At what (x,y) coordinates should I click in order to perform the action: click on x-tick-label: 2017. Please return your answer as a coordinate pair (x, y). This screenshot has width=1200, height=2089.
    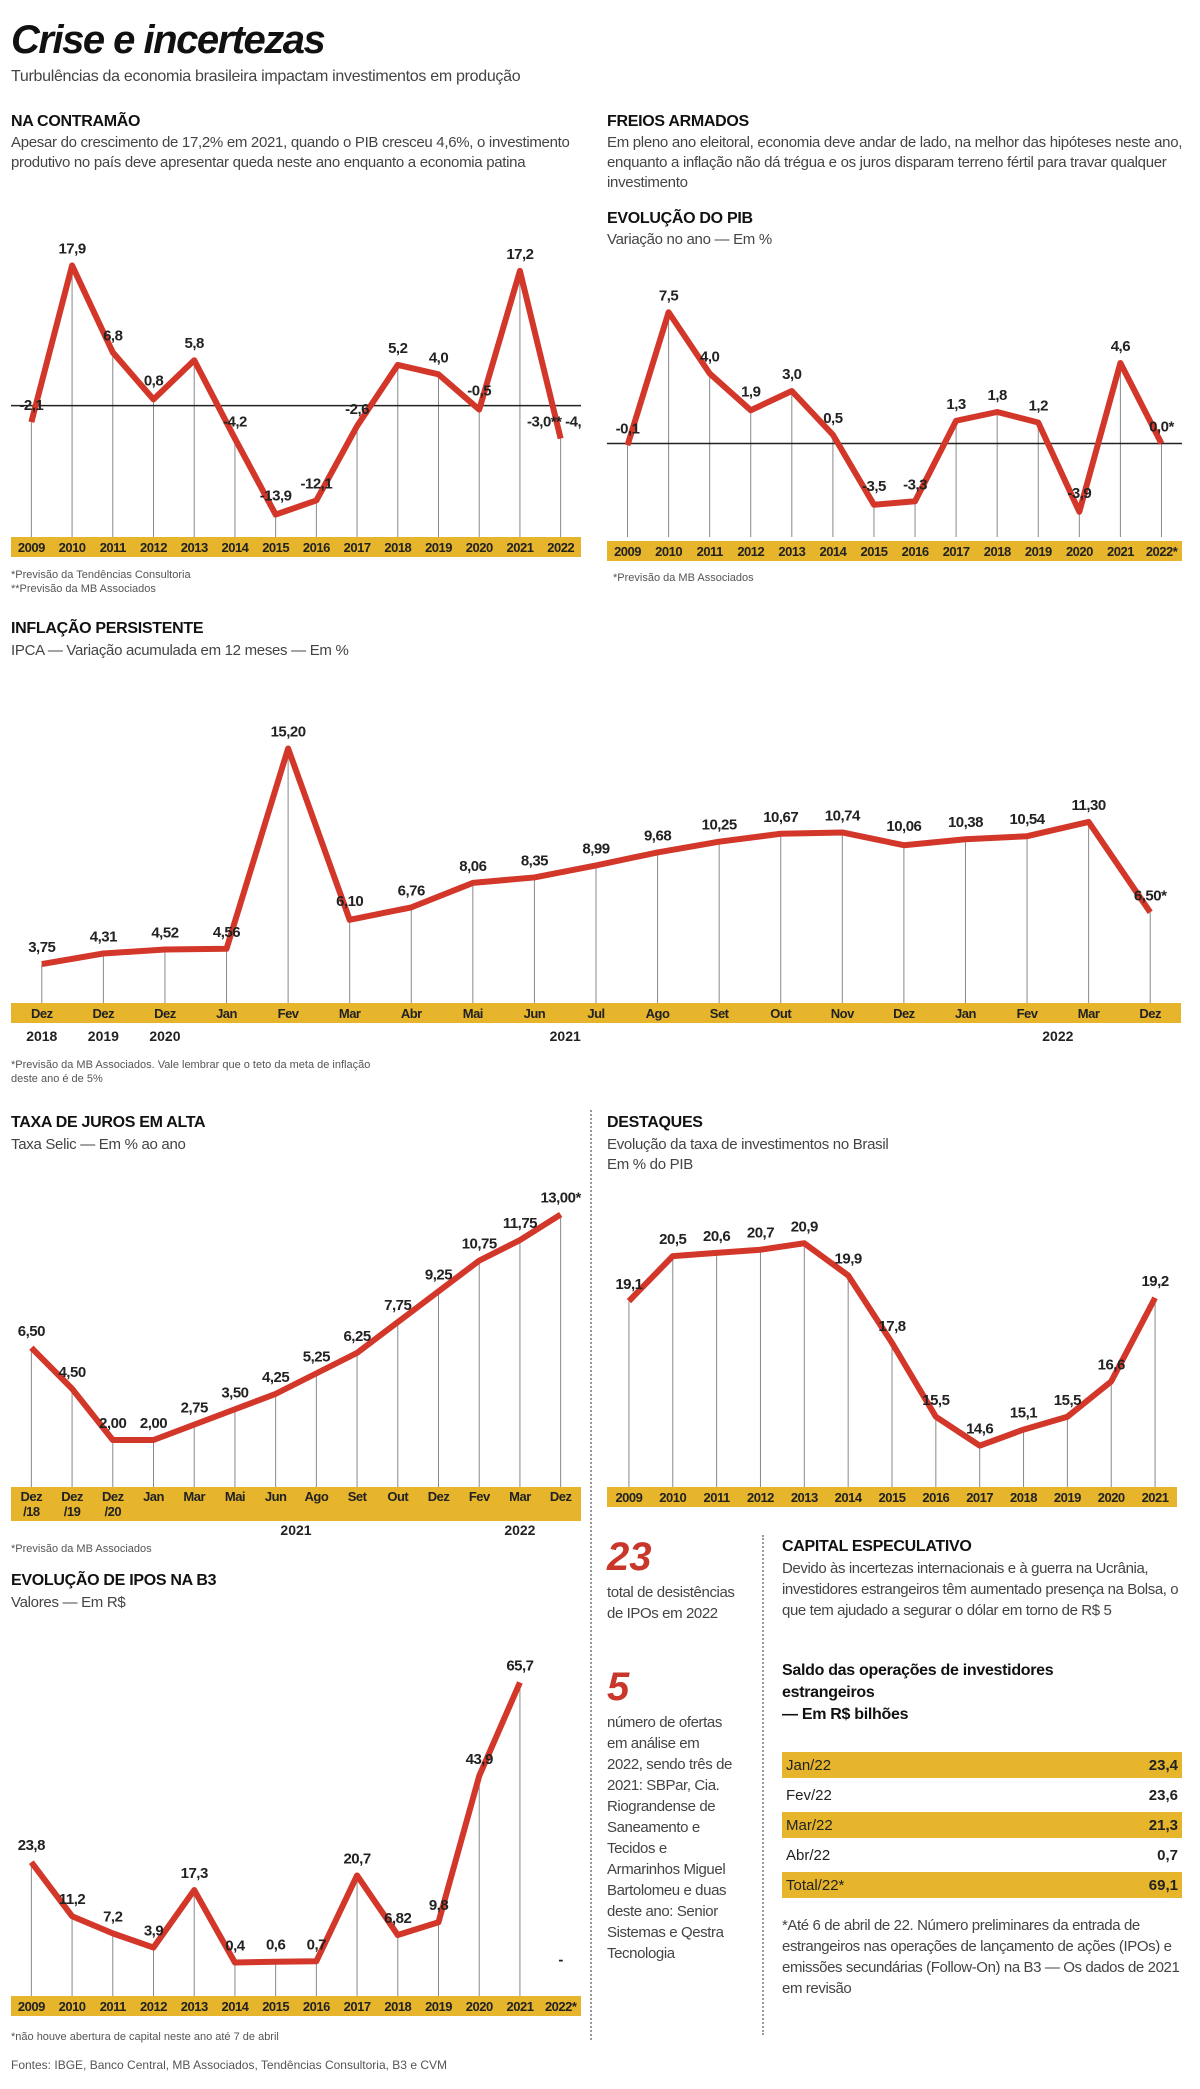
    Looking at the image, I should click on (357, 2006).